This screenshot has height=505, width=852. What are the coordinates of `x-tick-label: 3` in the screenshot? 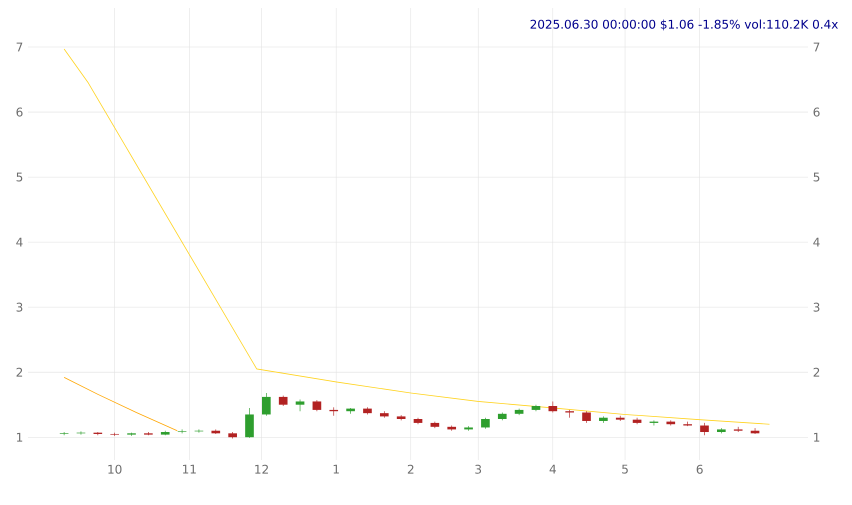 It's located at (478, 469).